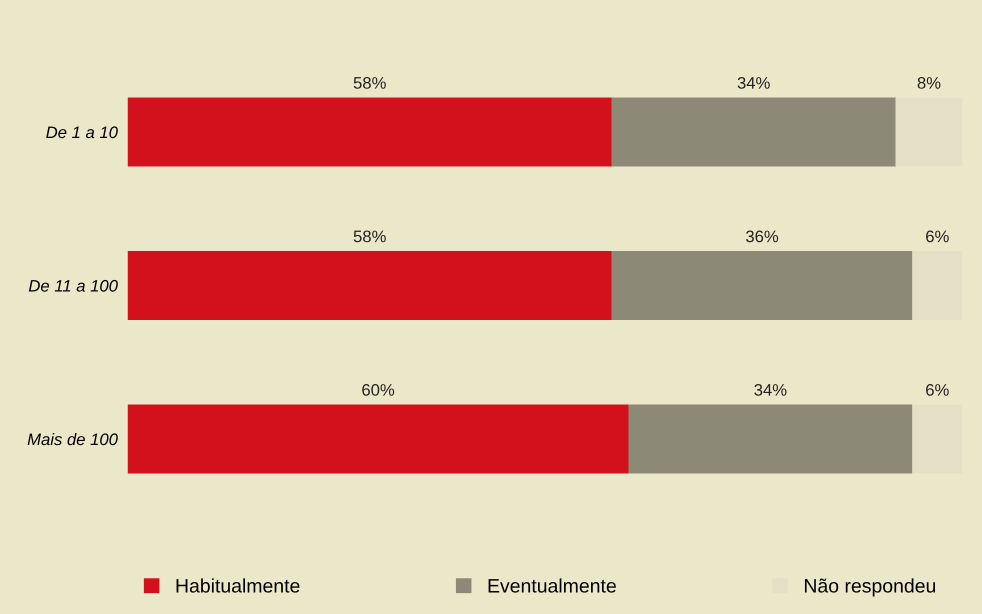 This screenshot has width=982, height=614. What do you see at coordinates (762, 236) in the screenshot?
I see `data-label: 36%` at bounding box center [762, 236].